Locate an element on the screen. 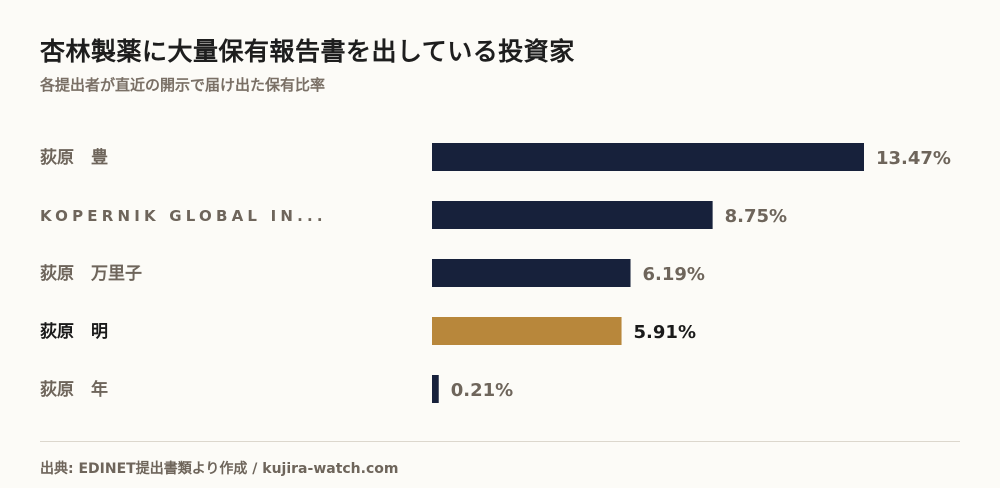 This screenshot has width=1000, height=488. chart-title: 杏林製薬に大量保有報告書を出している投資家 is located at coordinates (307, 51).